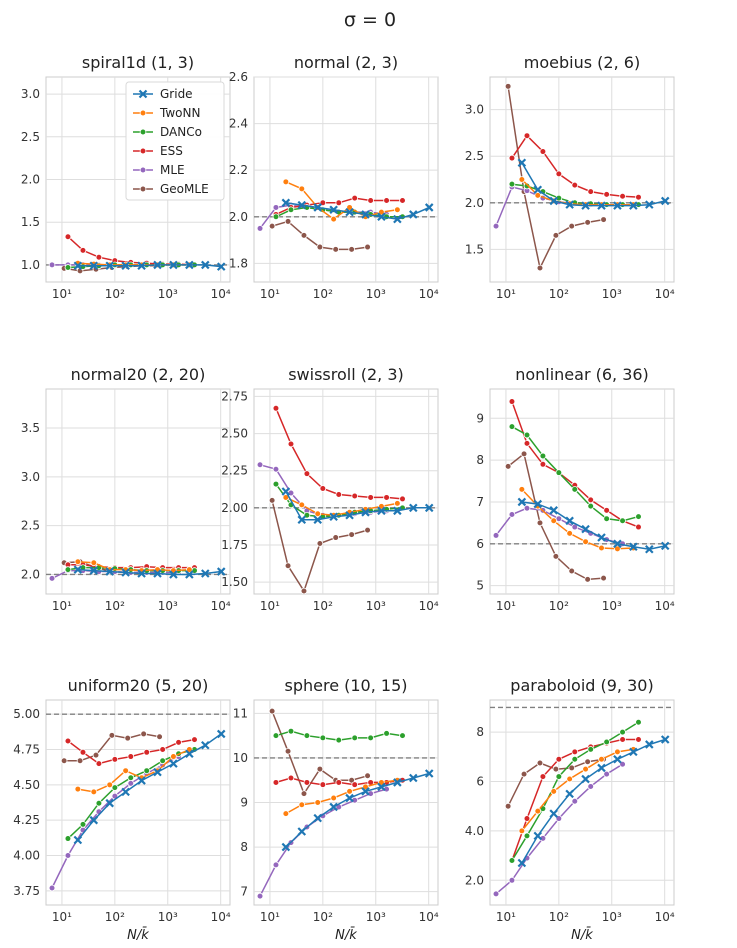  I want to click on panel-title: sphere (10, 15), so click(345, 685).